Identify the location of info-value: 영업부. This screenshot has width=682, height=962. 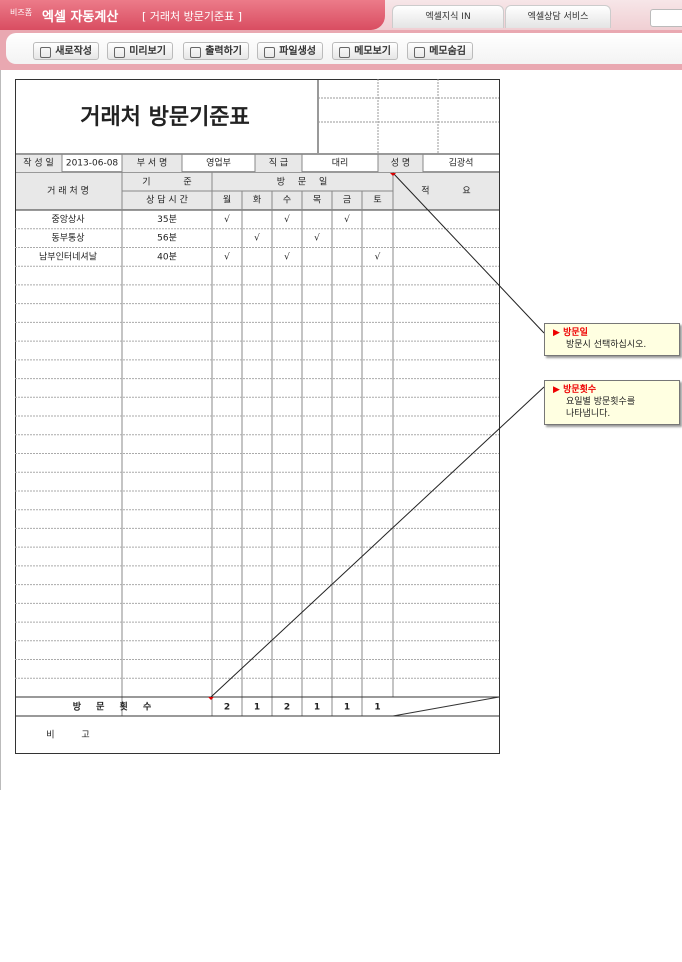
(218, 163).